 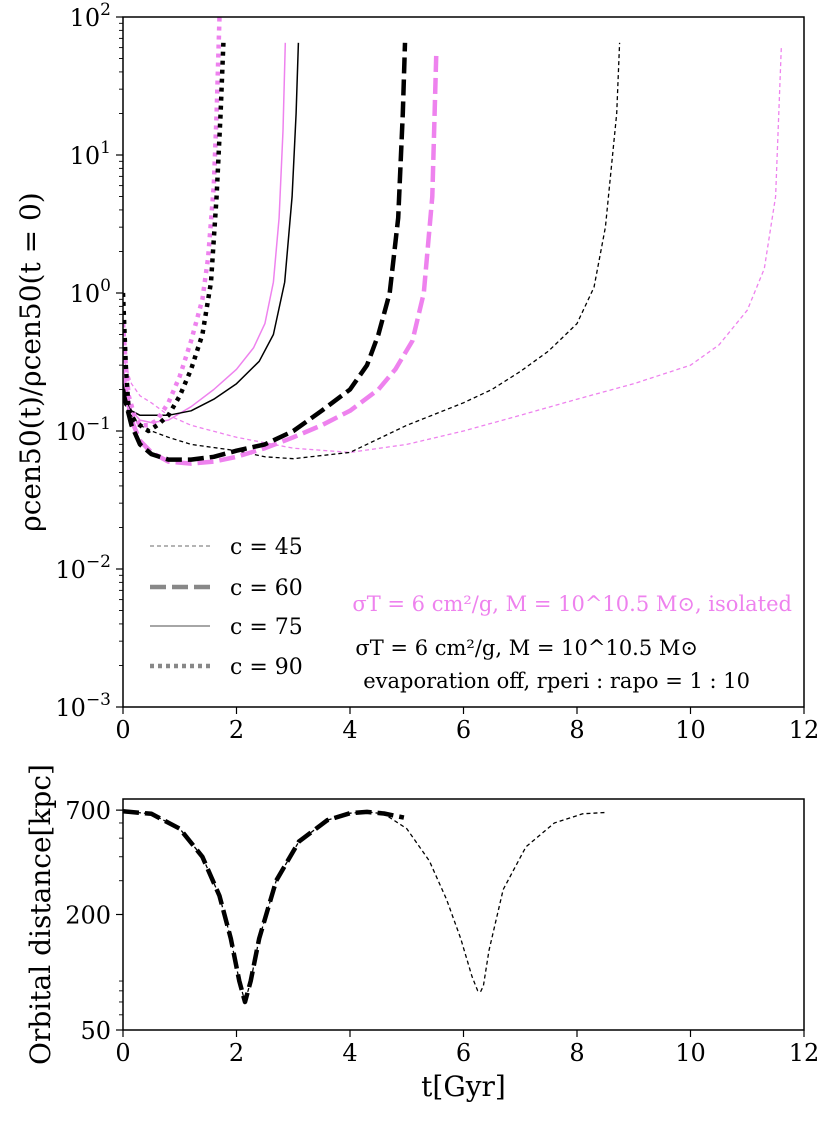 I want to click on y-tick-label: 10¹, so click(x=90, y=154).